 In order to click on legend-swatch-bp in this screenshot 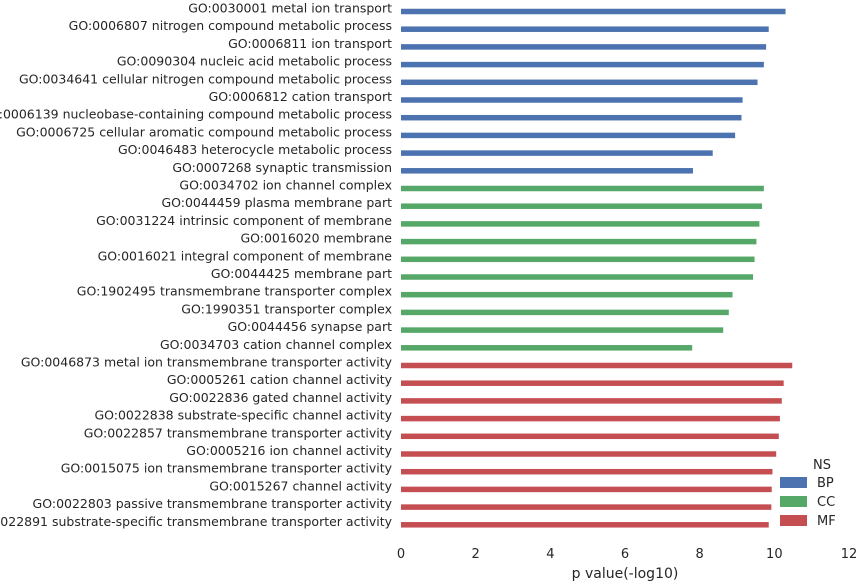, I will do `click(793, 482)`.